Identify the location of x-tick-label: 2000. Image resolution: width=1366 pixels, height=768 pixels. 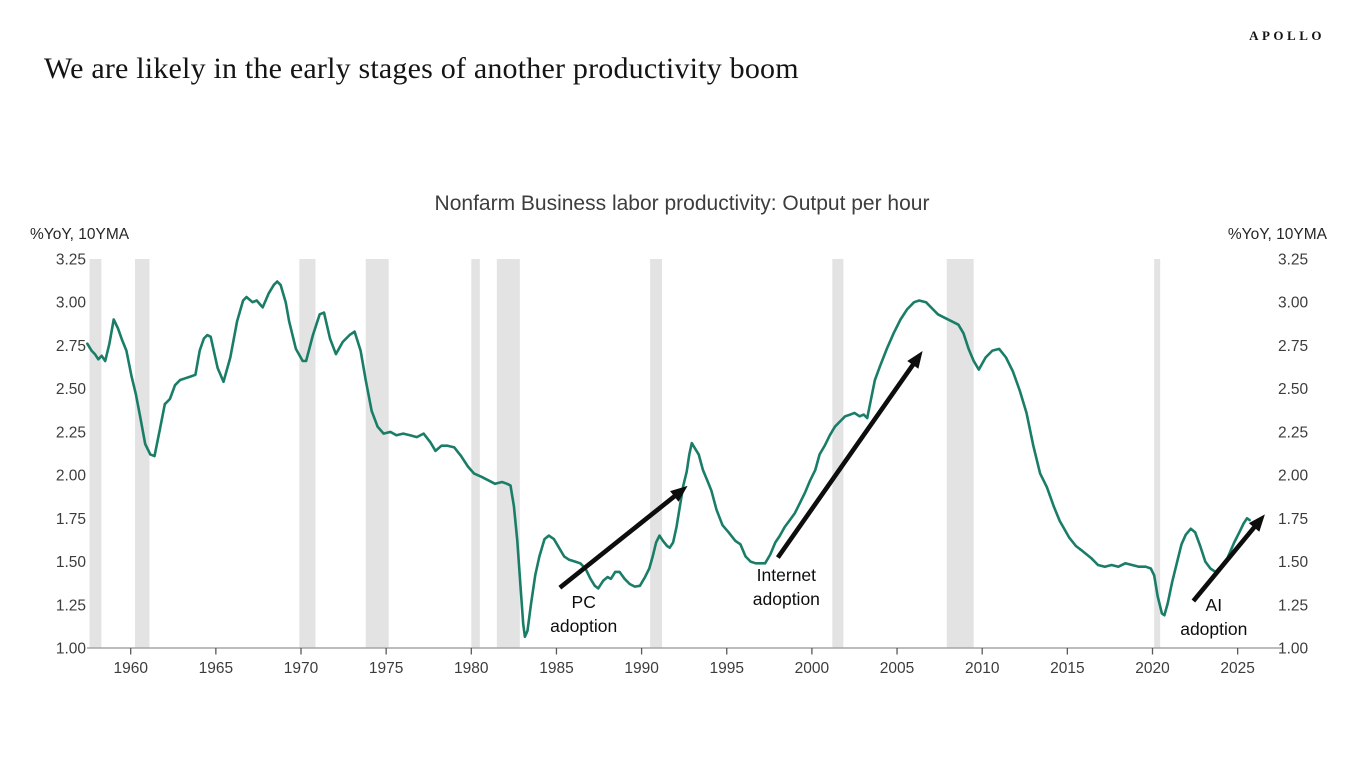
(812, 668).